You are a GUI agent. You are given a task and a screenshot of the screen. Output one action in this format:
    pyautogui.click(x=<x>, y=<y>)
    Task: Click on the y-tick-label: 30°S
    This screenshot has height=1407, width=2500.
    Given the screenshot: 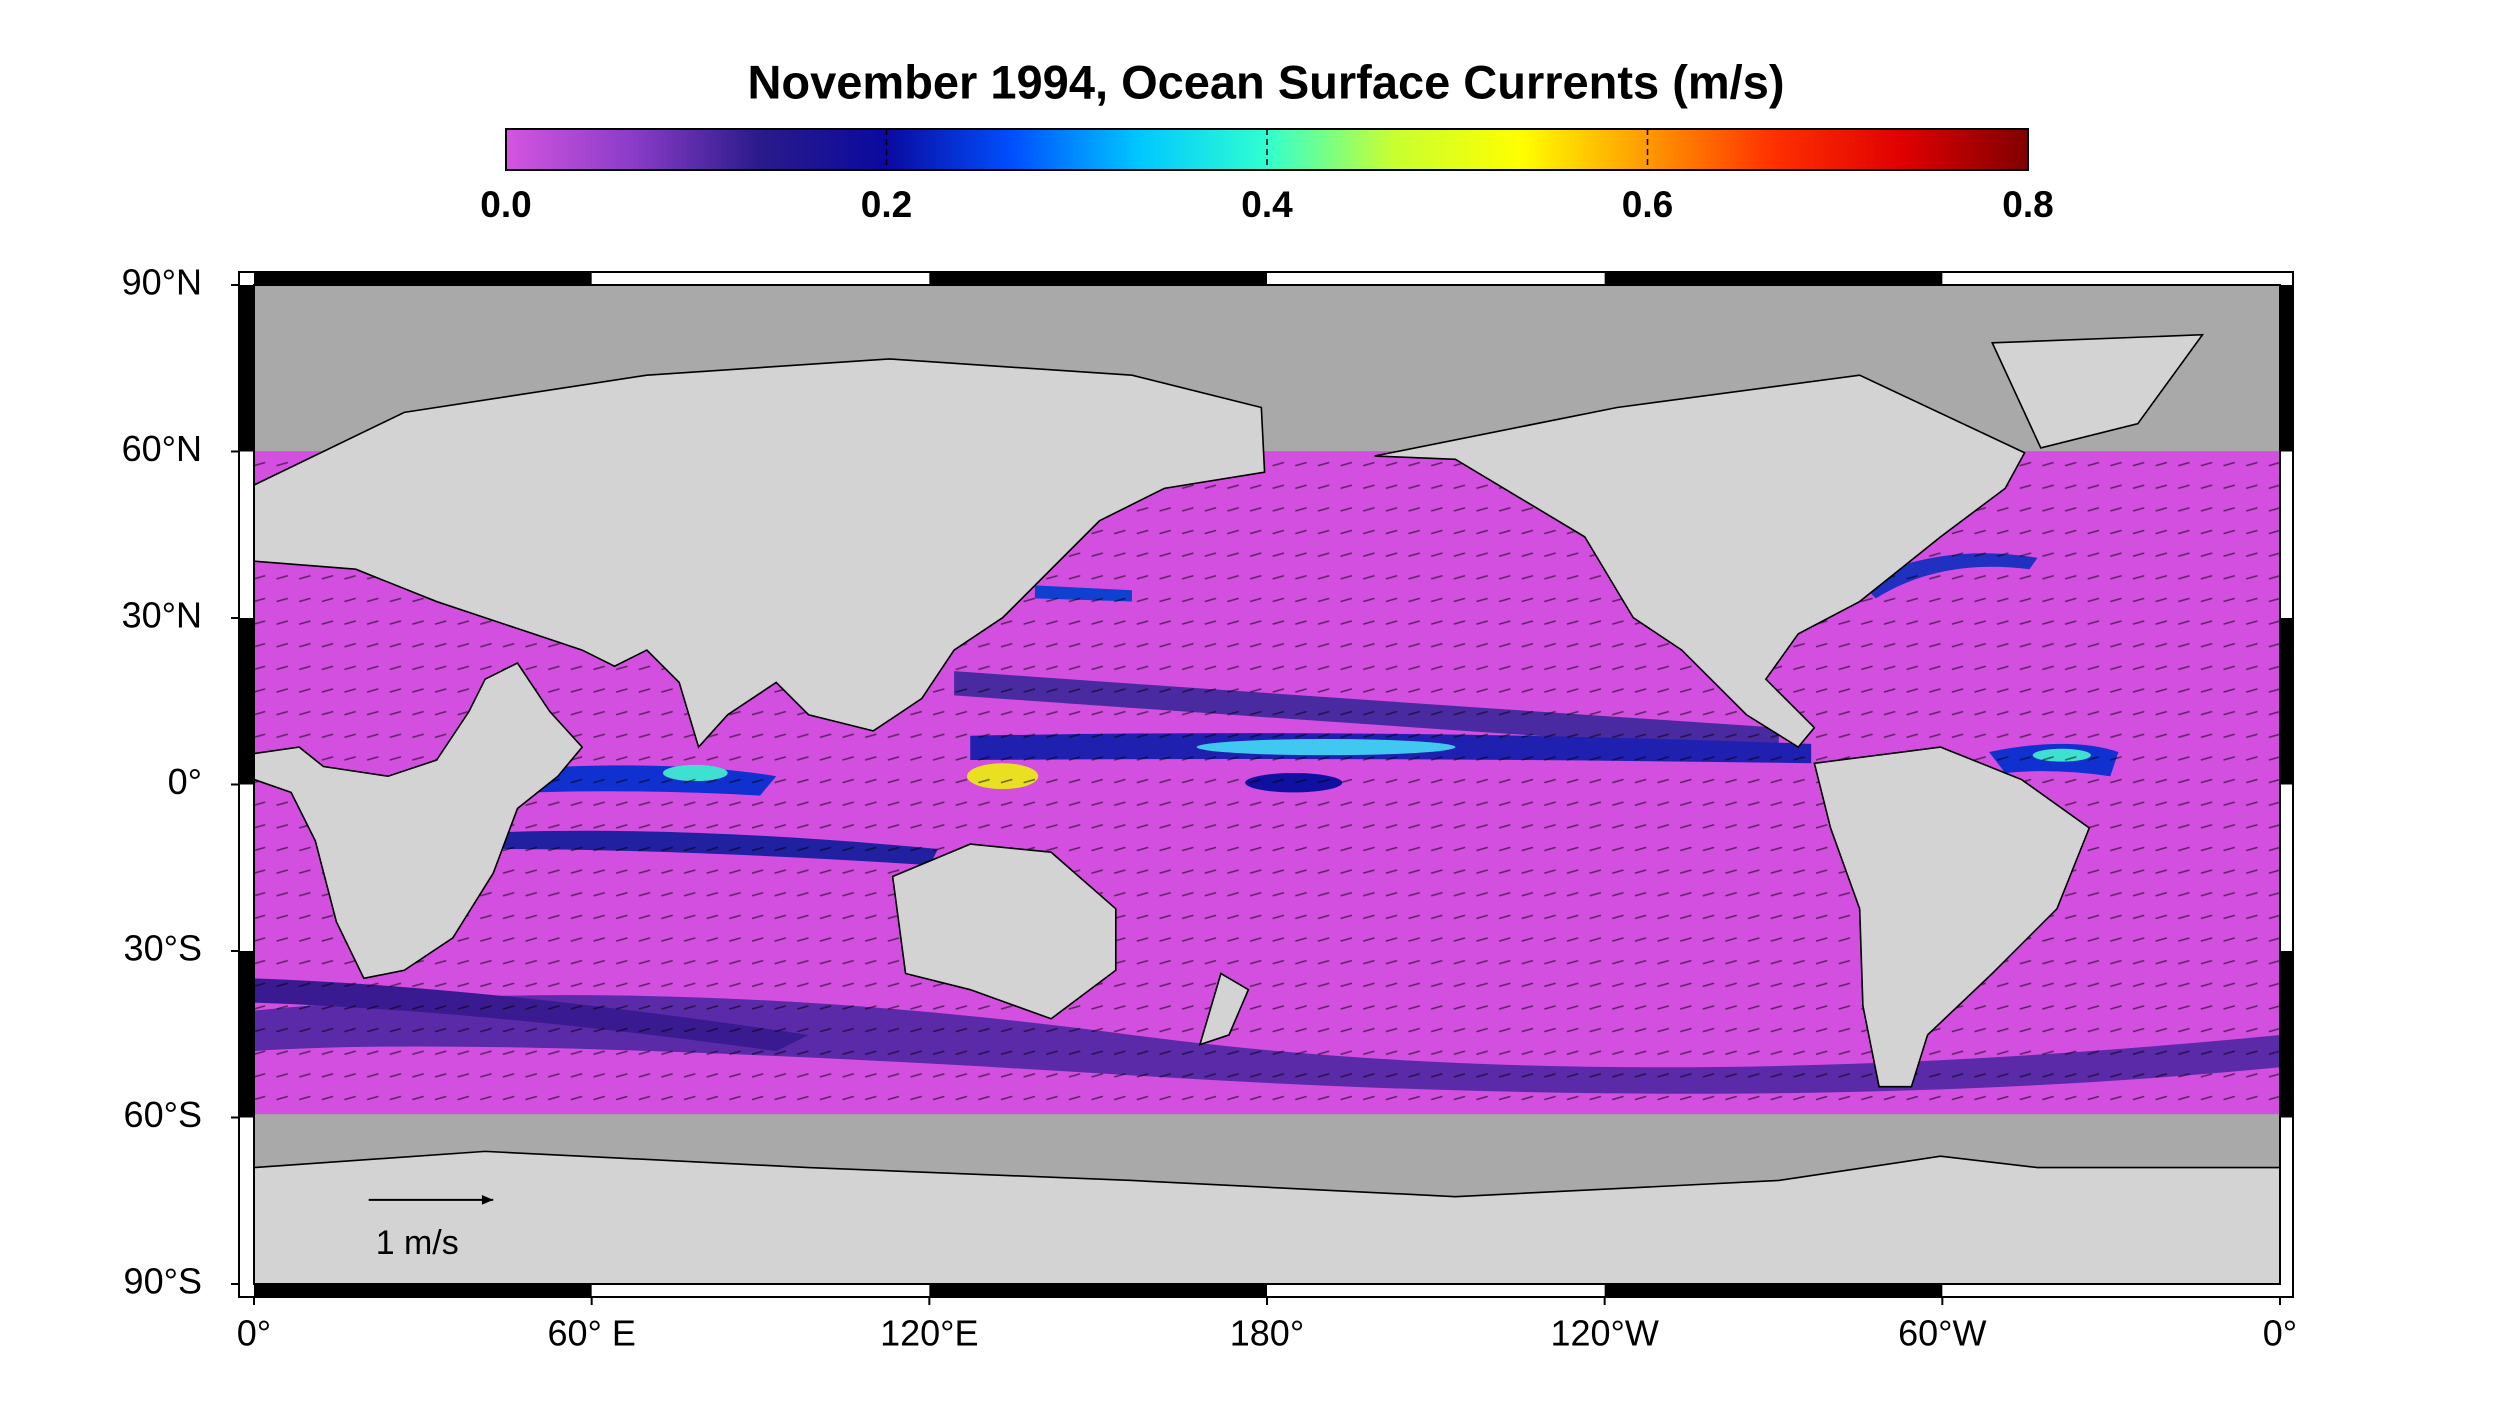 What is the action you would take?
    pyautogui.click(x=163, y=948)
    